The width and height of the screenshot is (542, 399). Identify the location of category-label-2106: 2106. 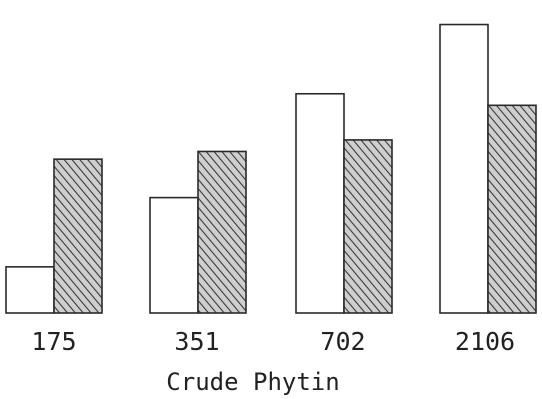
(485, 341).